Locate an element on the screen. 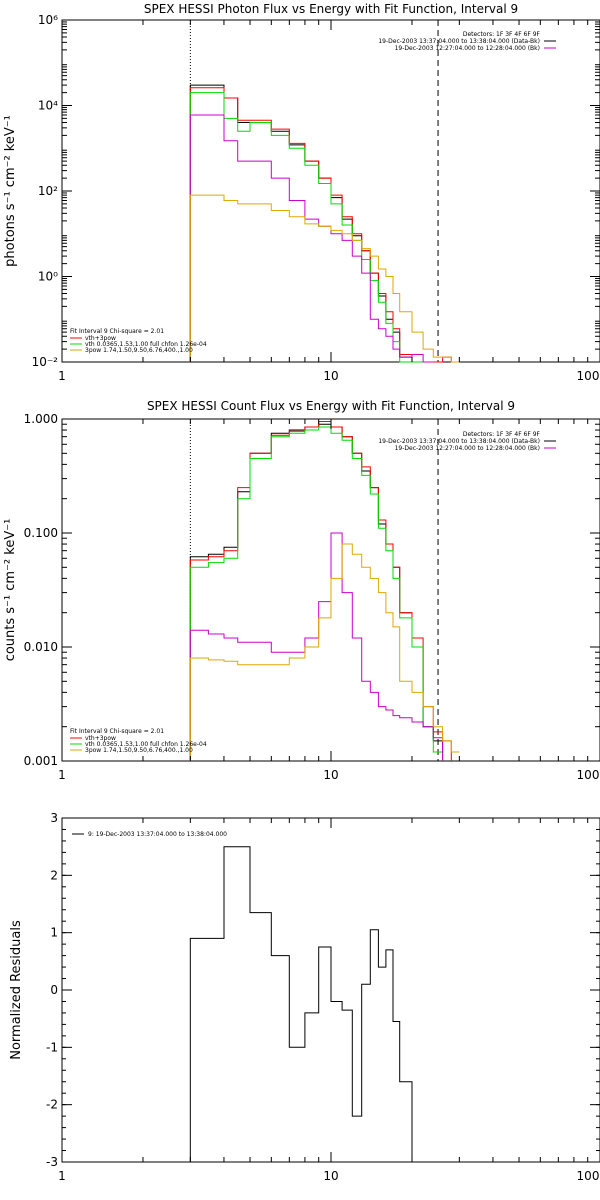  p1-xtick-label: 10 is located at coordinates (330, 376).